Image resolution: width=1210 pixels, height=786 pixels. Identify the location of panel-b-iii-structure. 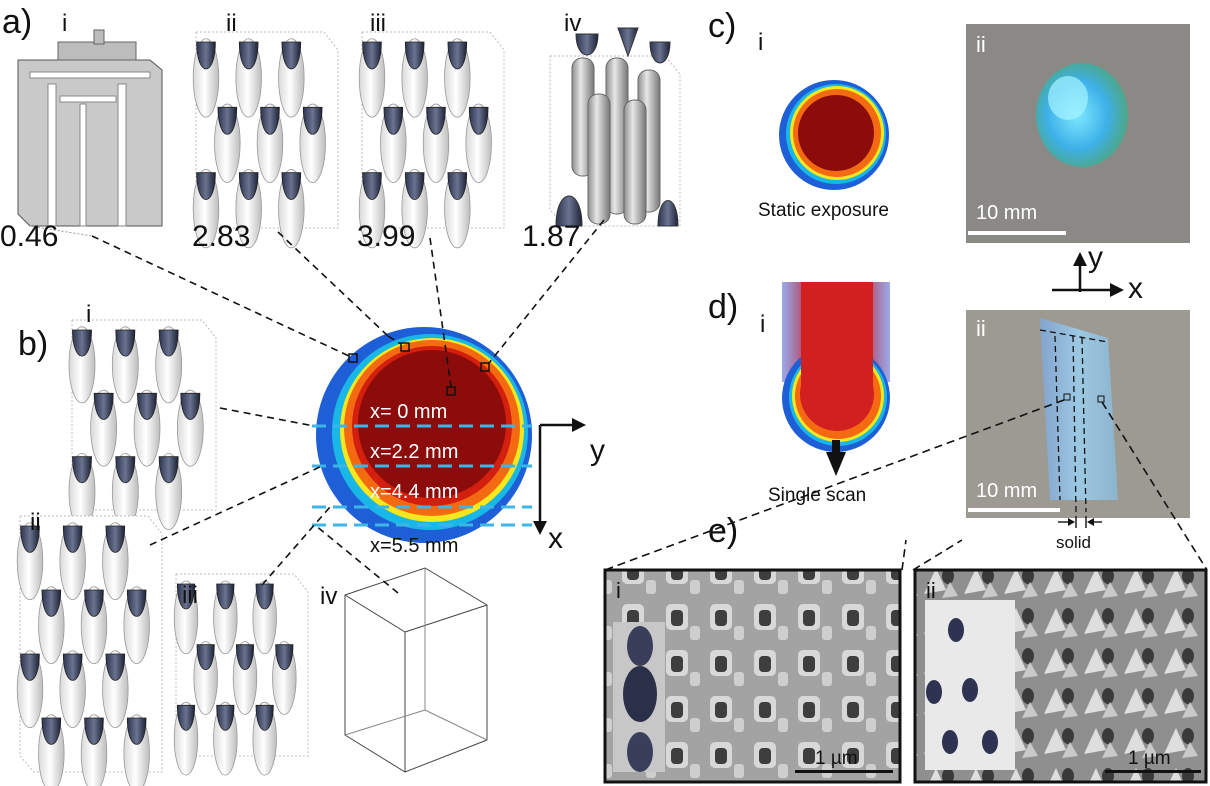
(241, 674).